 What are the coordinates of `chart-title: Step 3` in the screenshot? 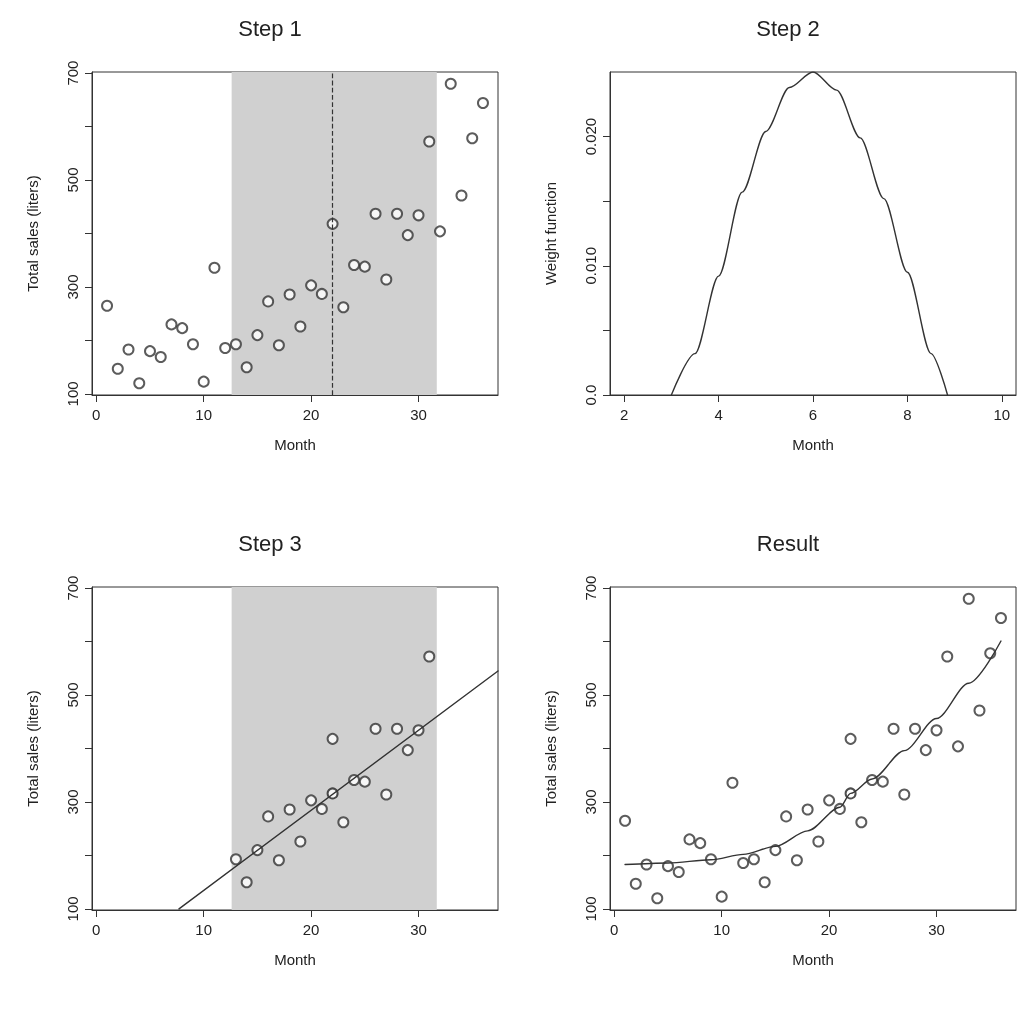 It's located at (270, 543).